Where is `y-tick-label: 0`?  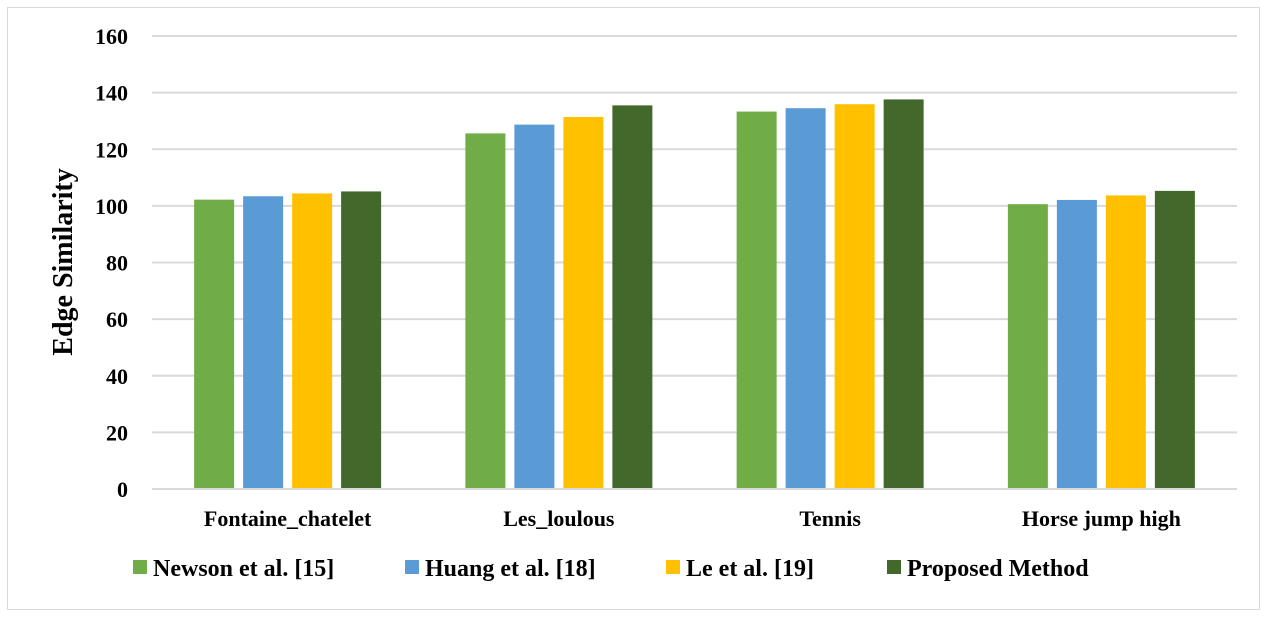 y-tick-label: 0 is located at coordinates (122, 489).